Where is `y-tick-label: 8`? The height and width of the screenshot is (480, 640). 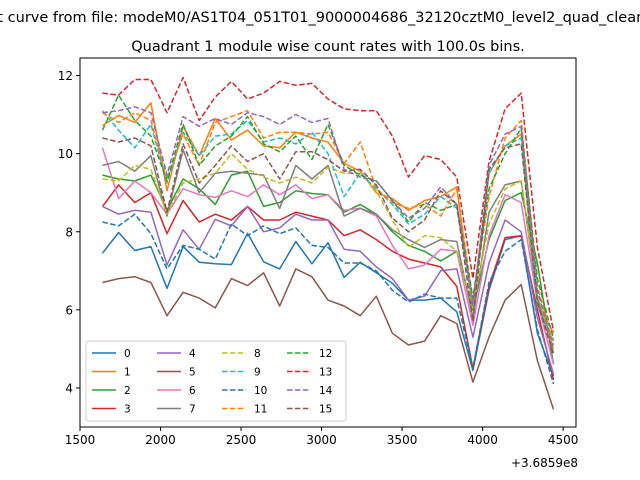
y-tick-label: 8 is located at coordinates (69, 232).